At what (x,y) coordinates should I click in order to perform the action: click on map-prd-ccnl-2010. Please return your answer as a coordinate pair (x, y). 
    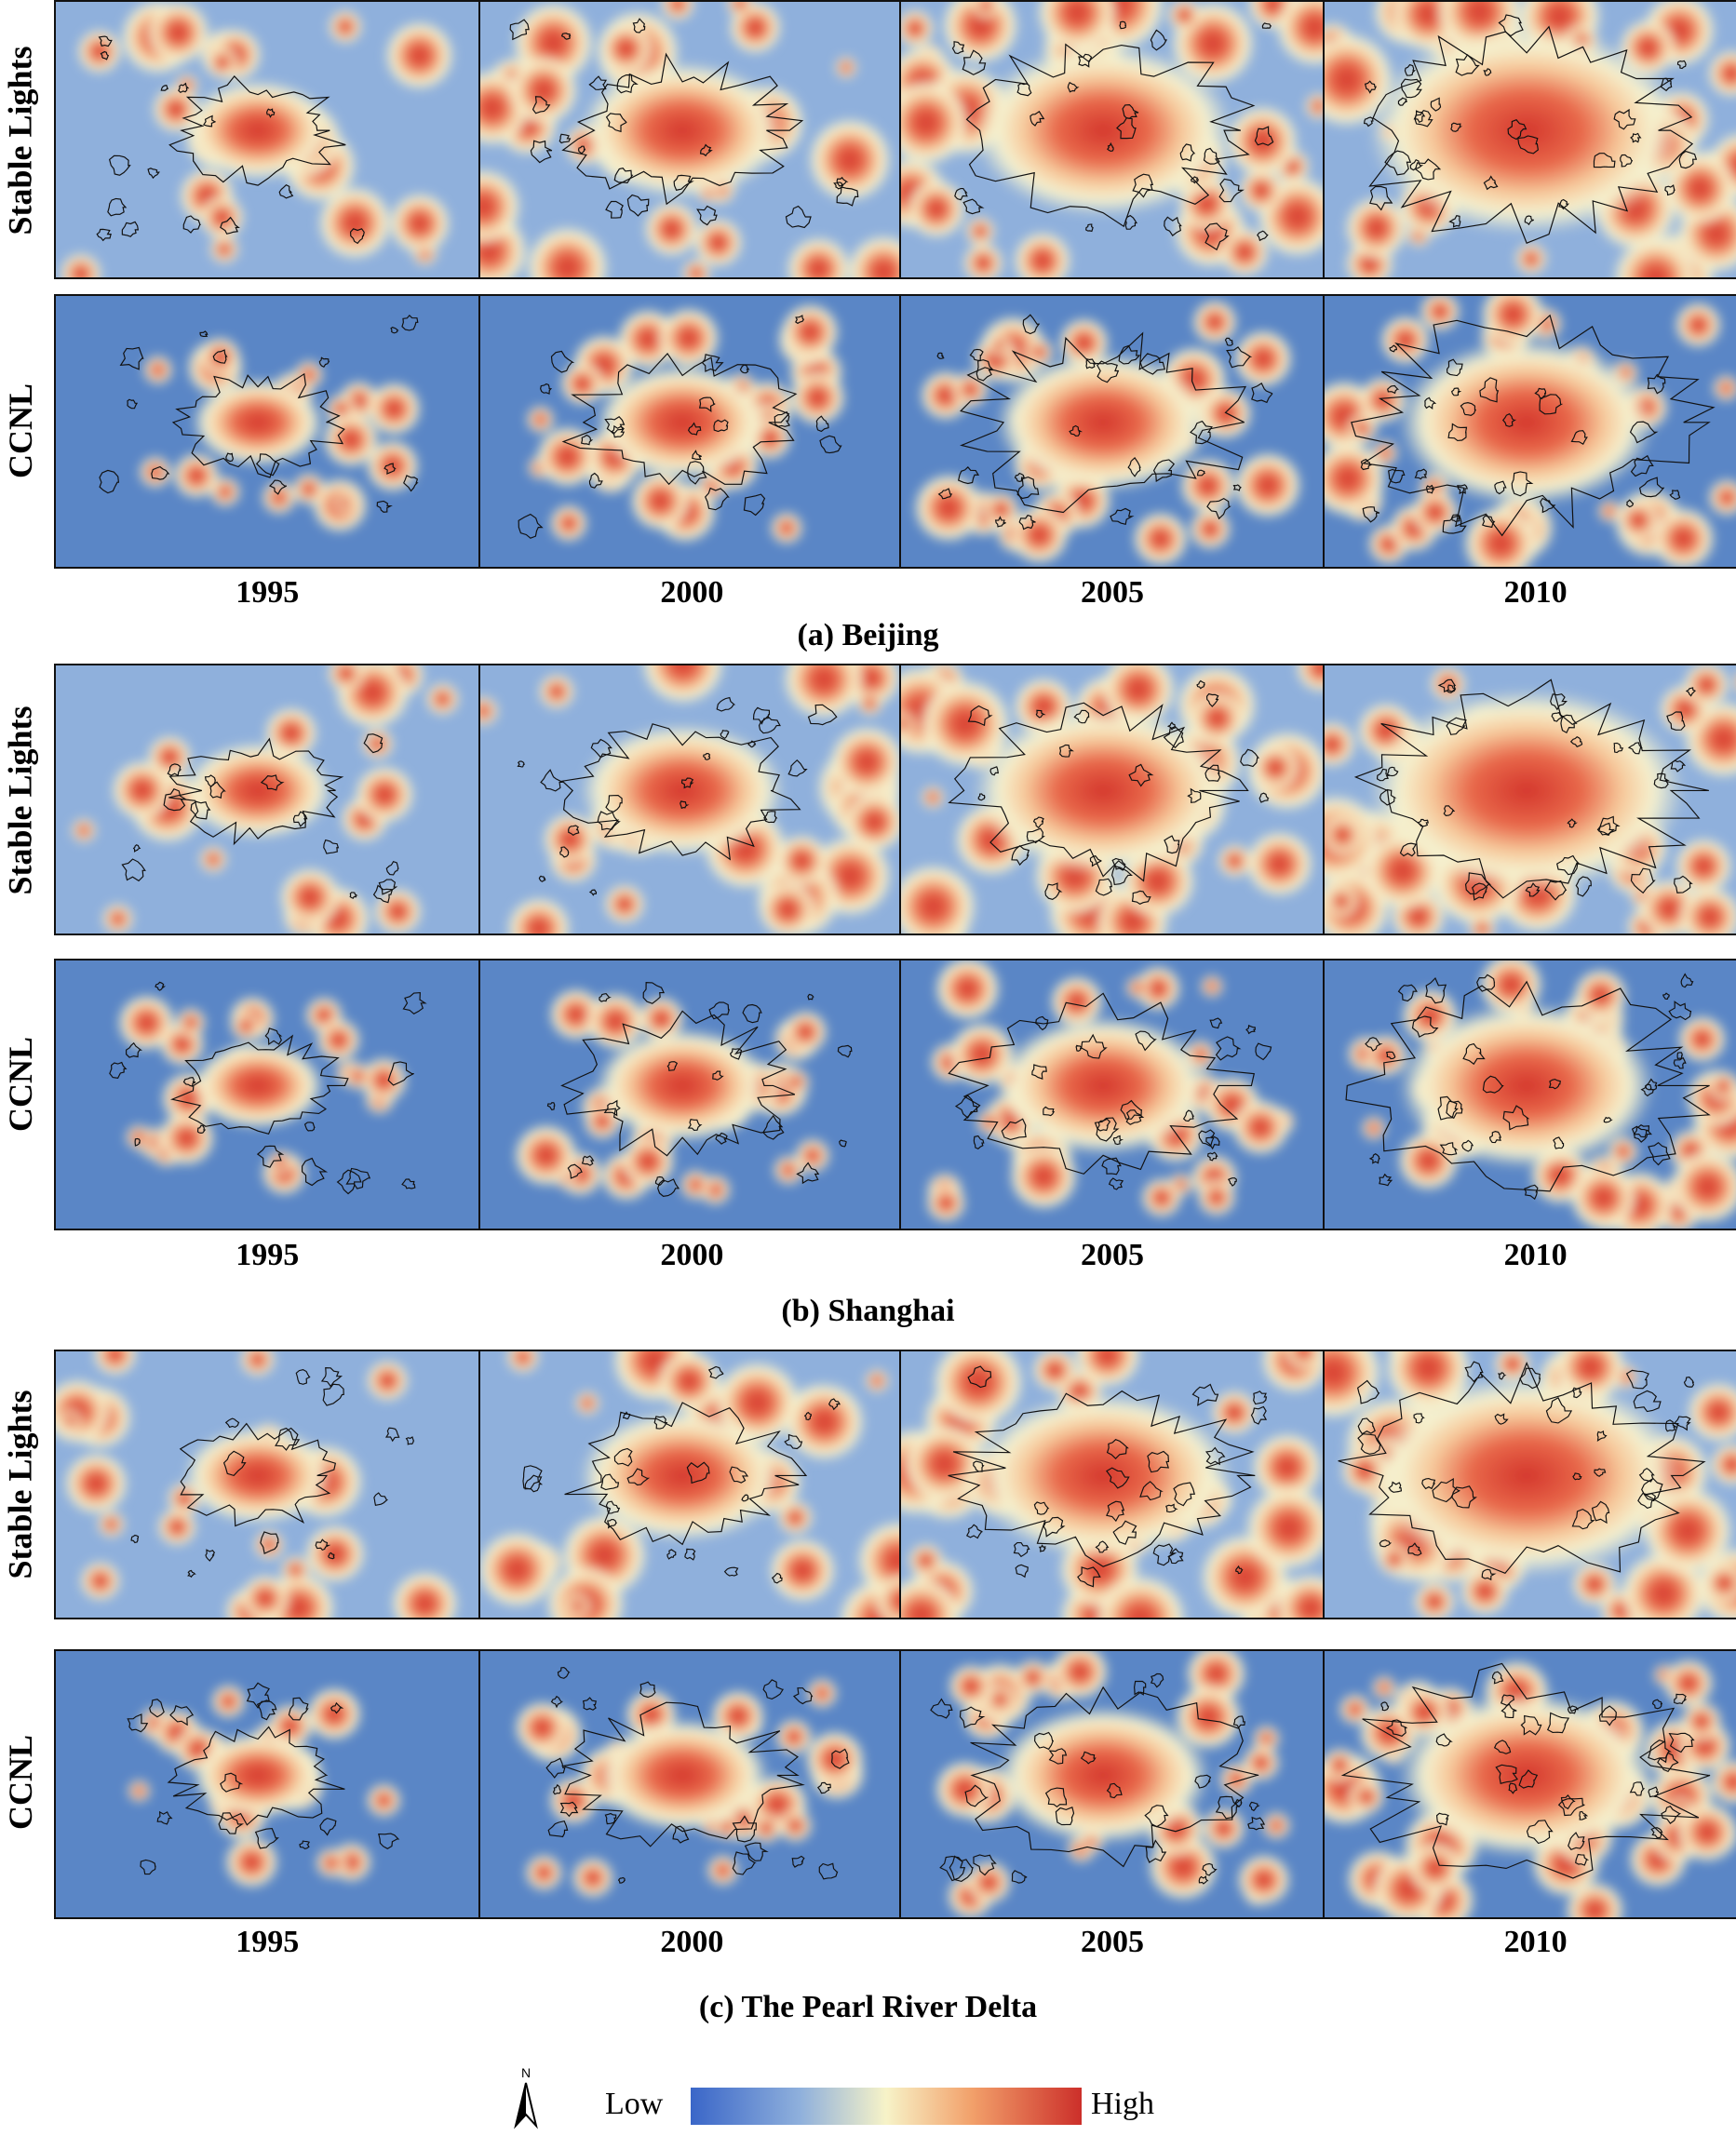
    Looking at the image, I should click on (1529, 1784).